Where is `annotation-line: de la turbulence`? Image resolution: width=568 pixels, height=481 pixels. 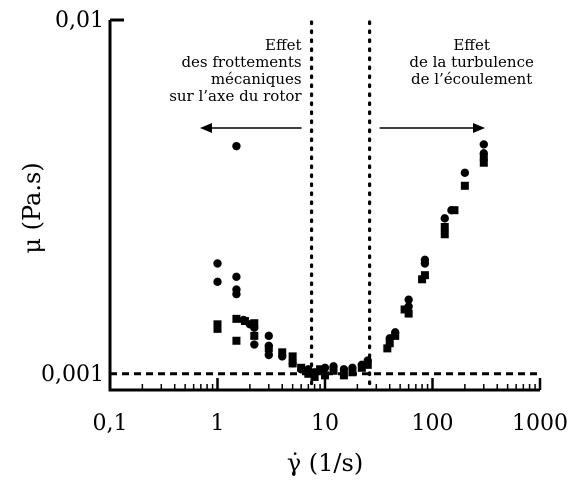
annotation-line: de la turbulence is located at coordinates (471, 62).